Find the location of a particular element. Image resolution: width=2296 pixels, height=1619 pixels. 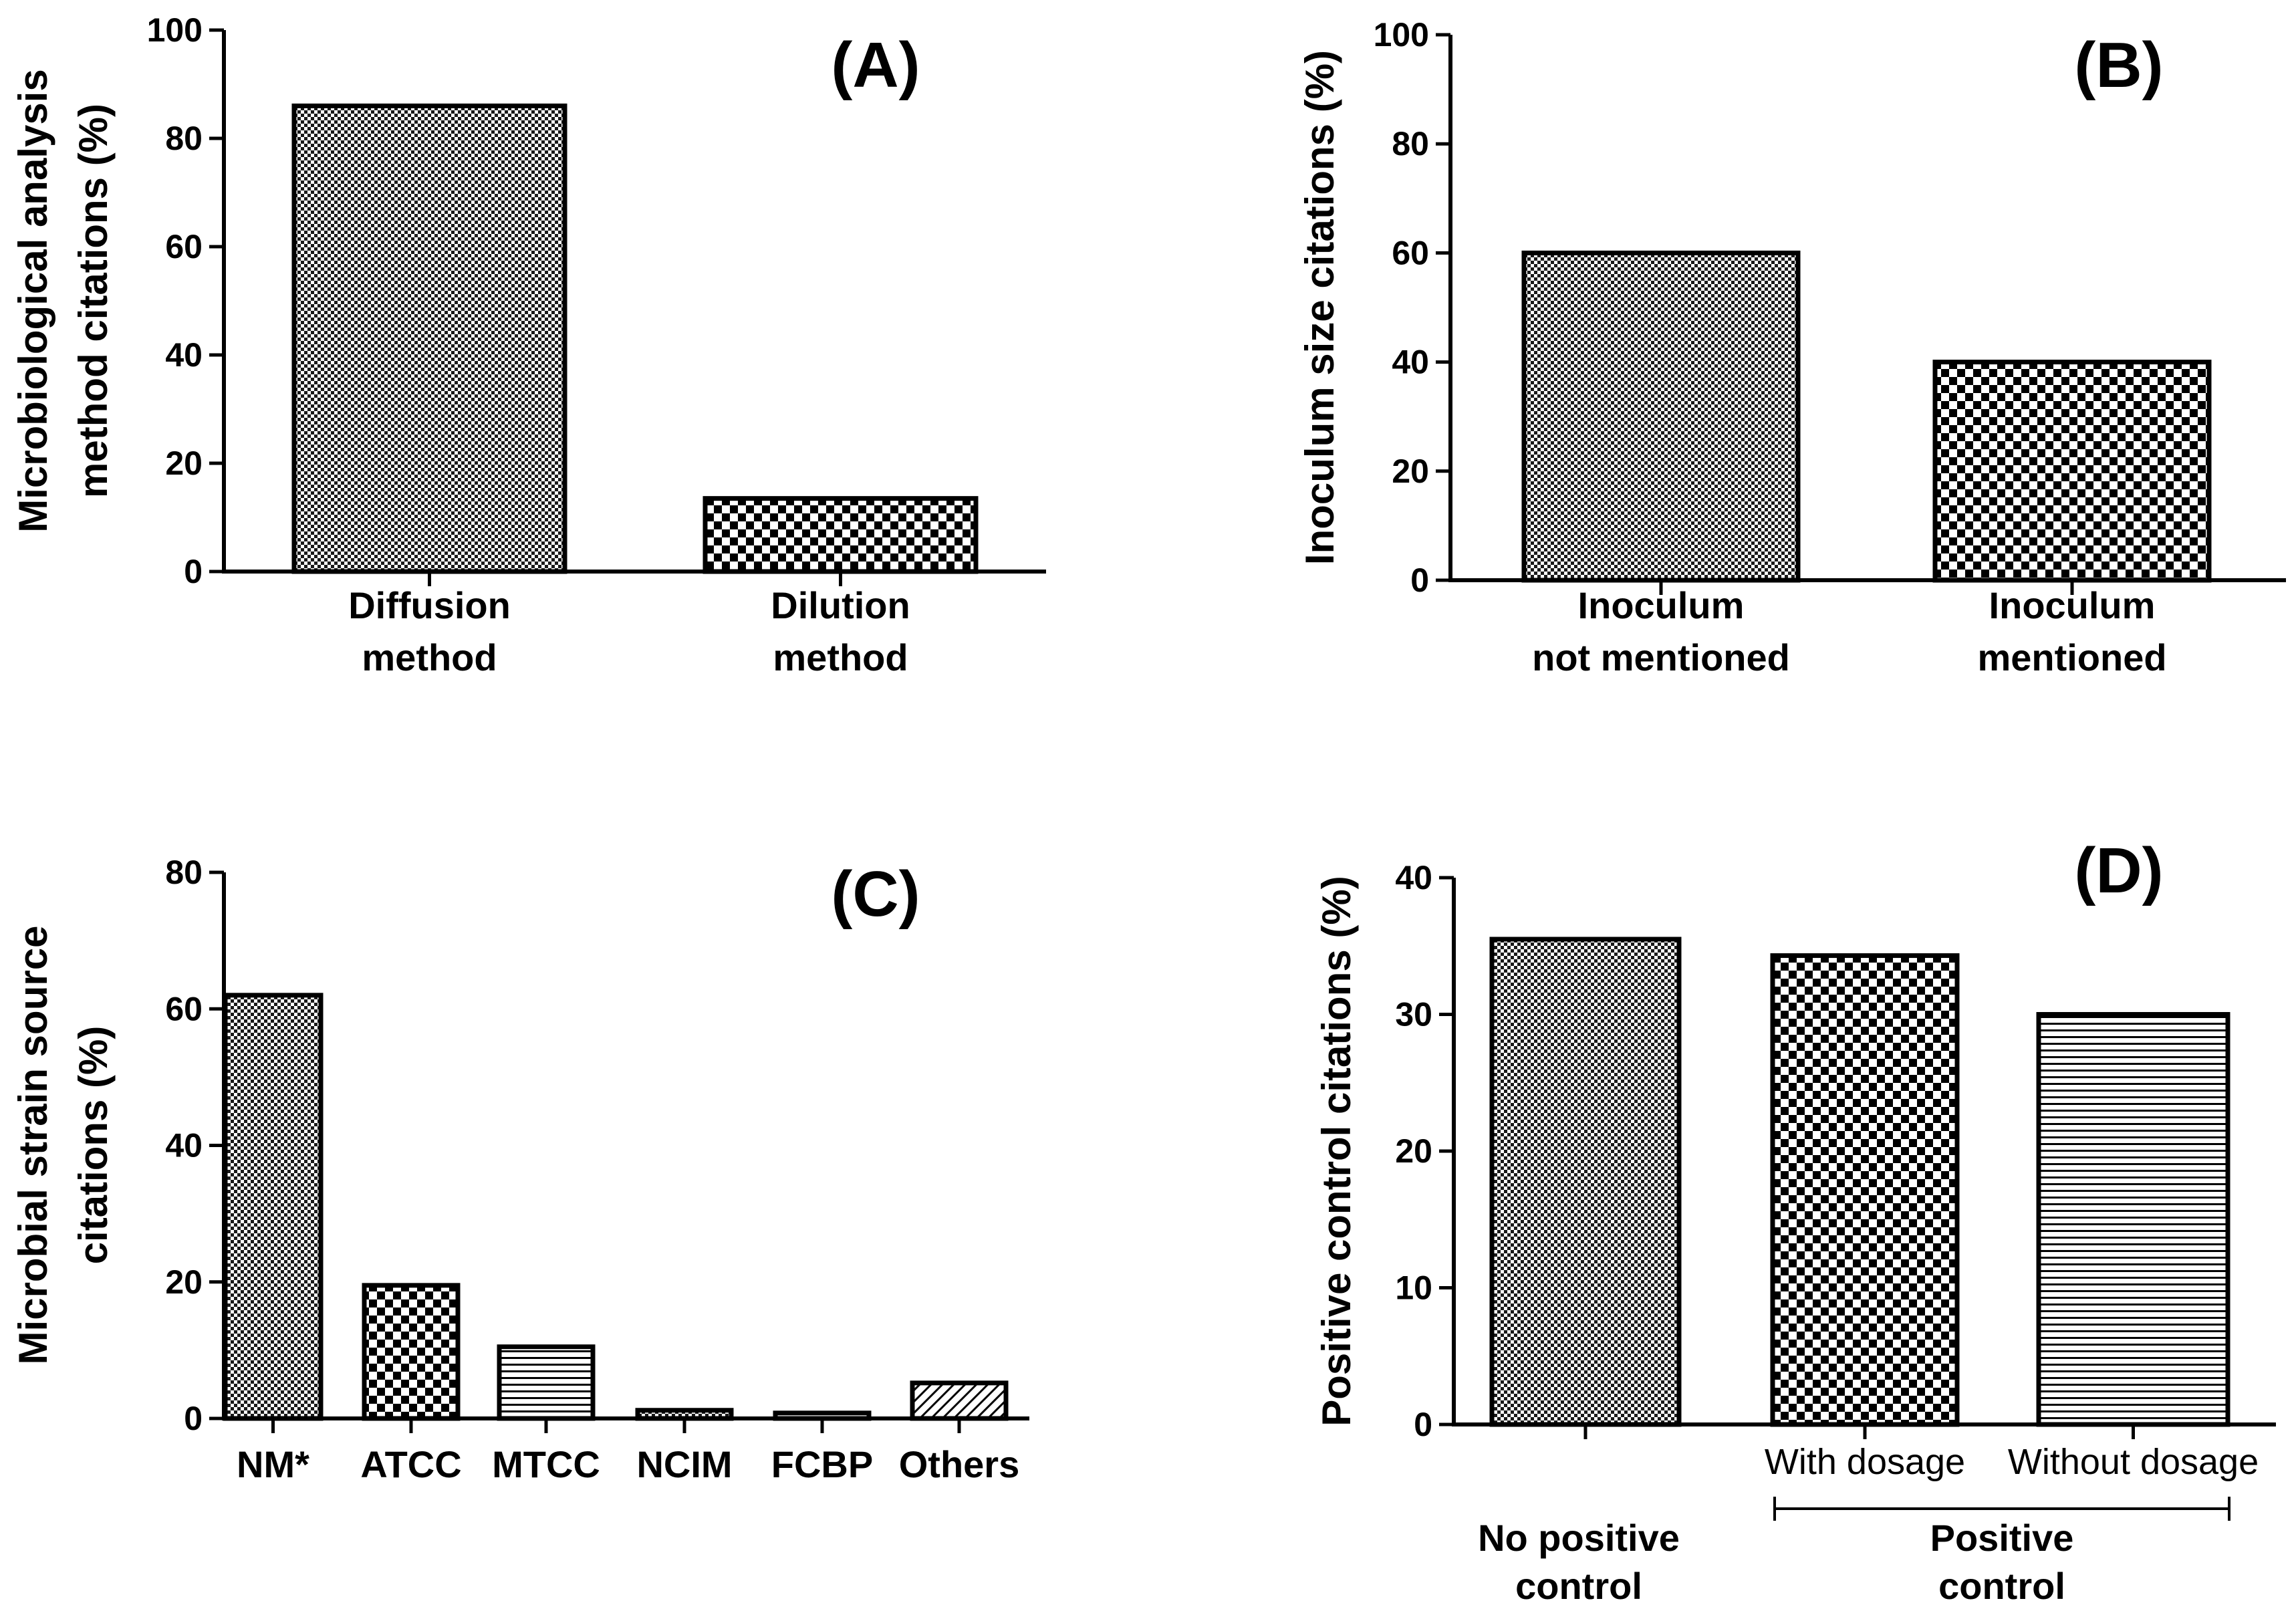

x-category-label: Dilution is located at coordinates (840, 605).